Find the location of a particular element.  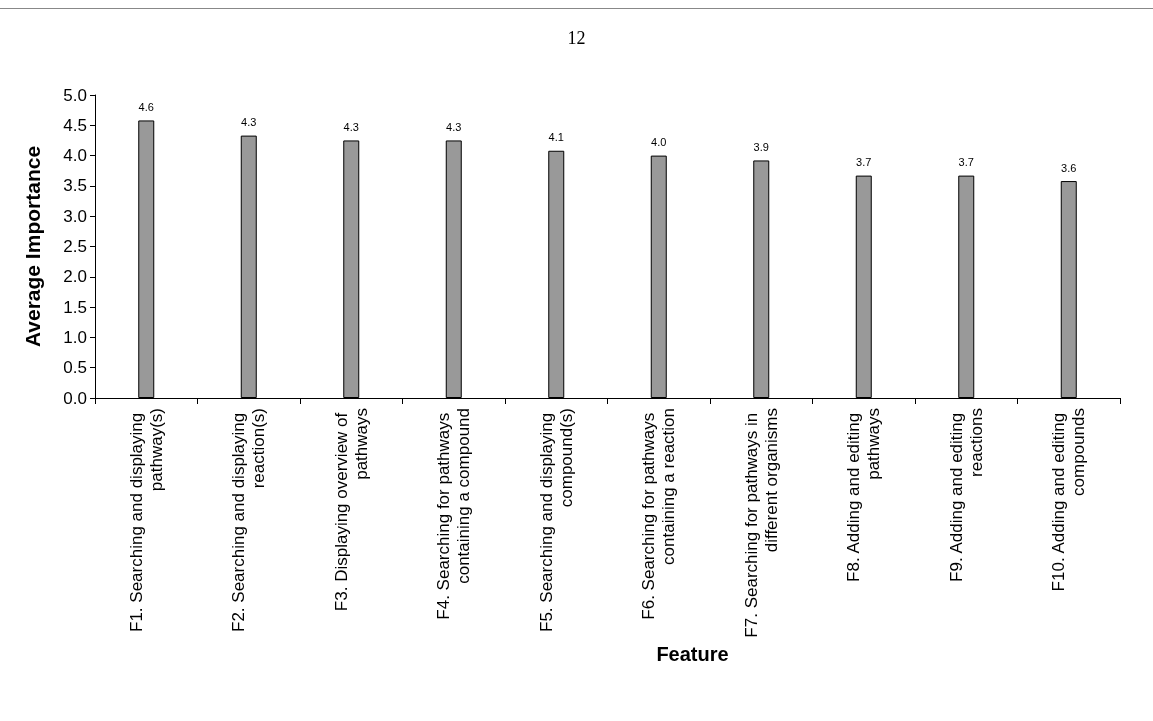

x-tick-label: F7. Searching for pathways in different organisms is located at coordinates (761, 523).